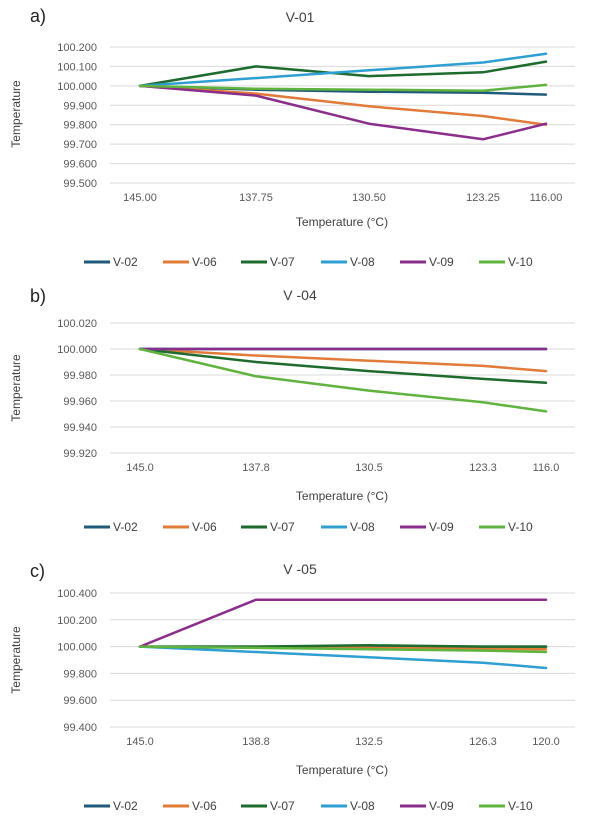 Image resolution: width=592 pixels, height=821 pixels. I want to click on panel-label: a), so click(38, 16).